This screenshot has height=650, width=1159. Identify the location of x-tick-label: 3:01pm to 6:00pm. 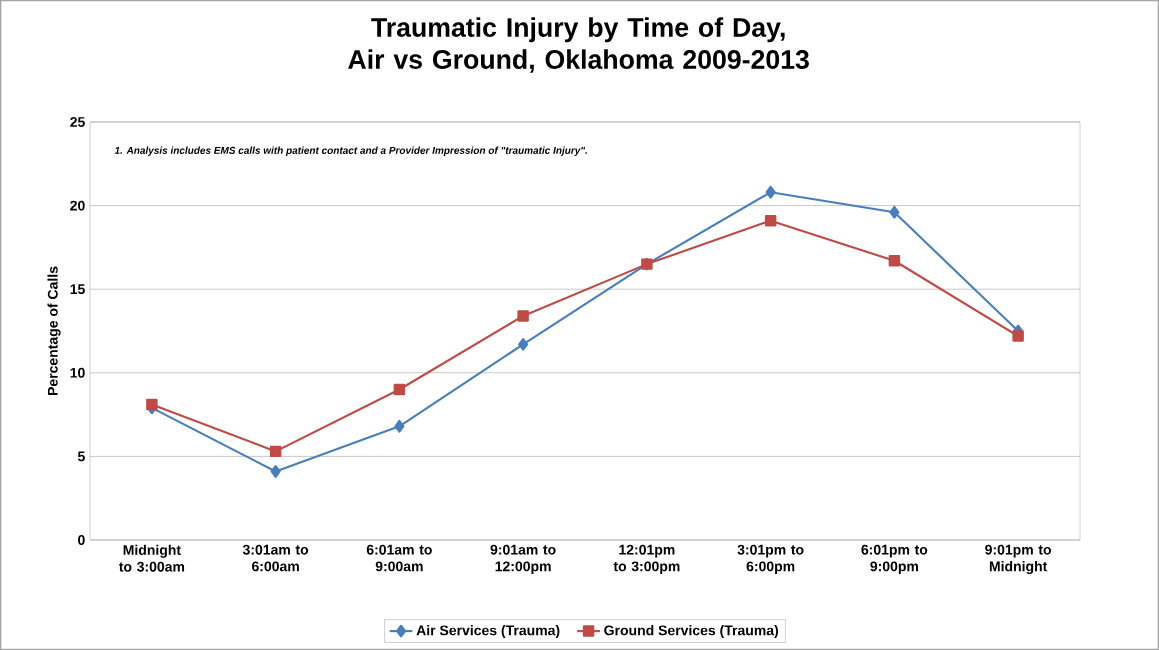
(770, 559).